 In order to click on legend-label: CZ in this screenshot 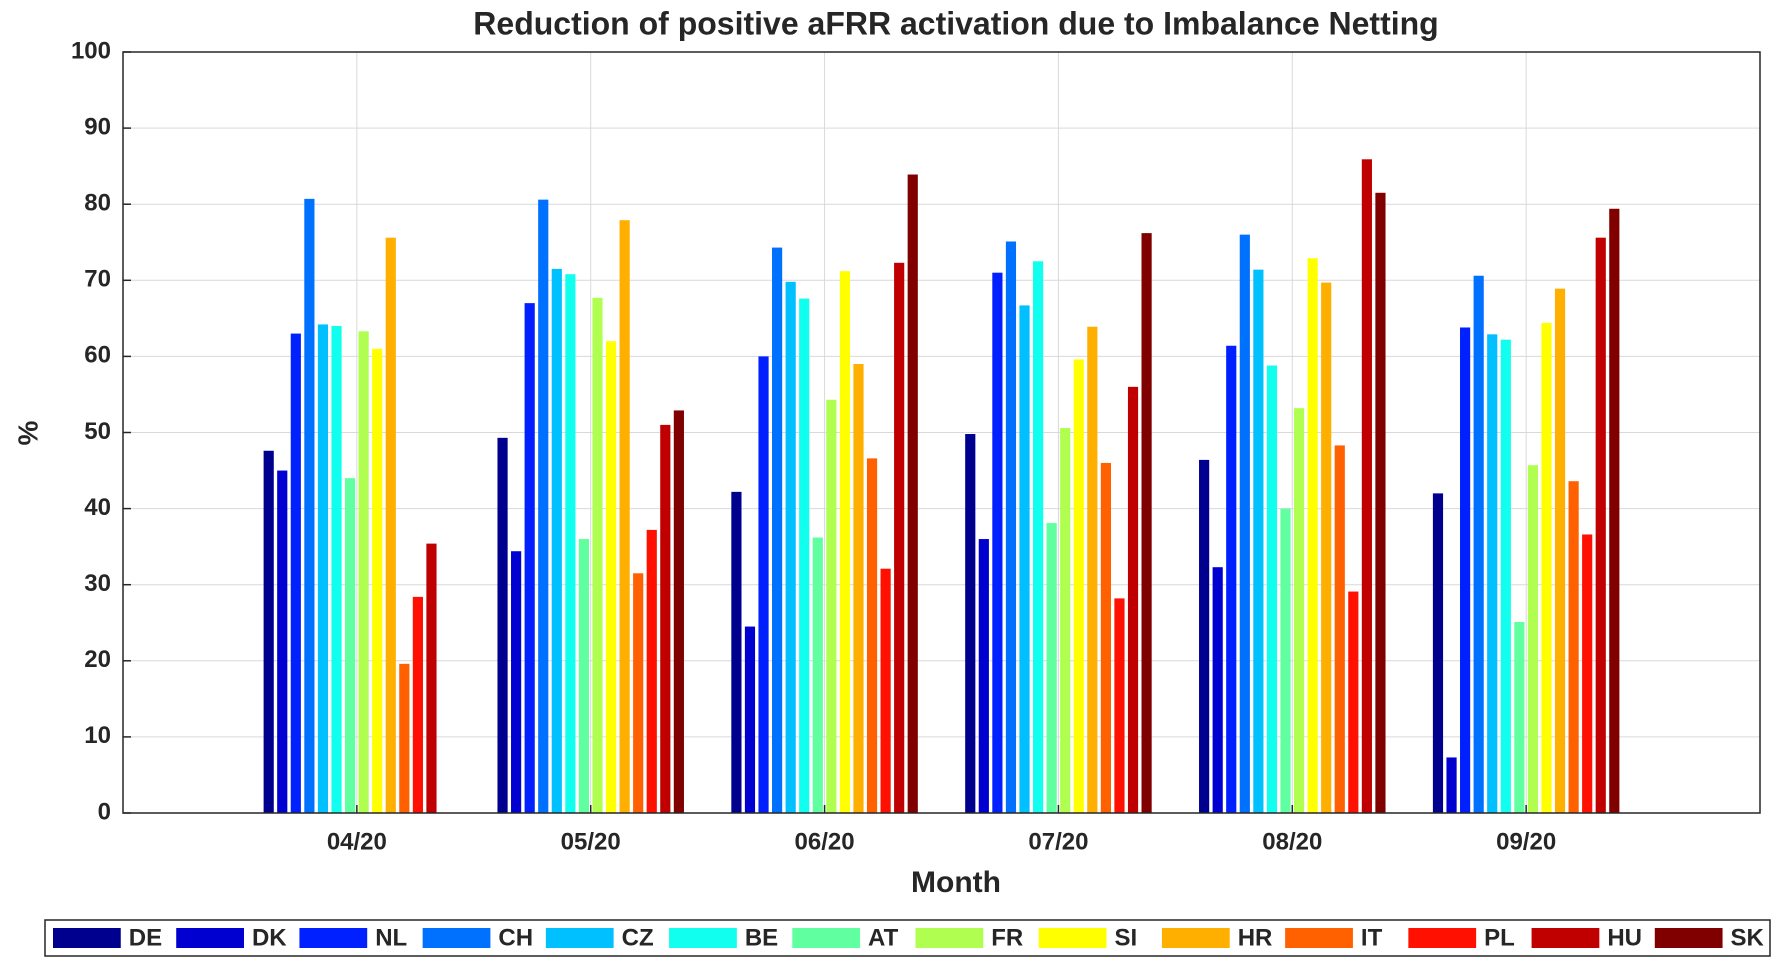, I will do `click(638, 937)`.